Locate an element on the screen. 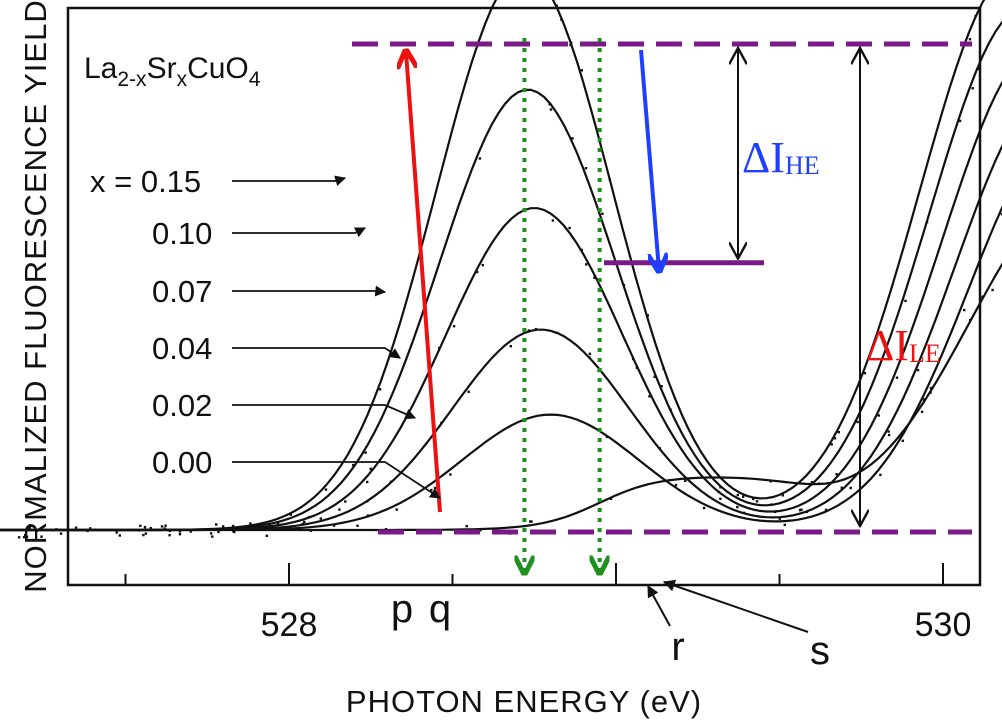  x-tick-label-1: 530 is located at coordinates (943, 625).